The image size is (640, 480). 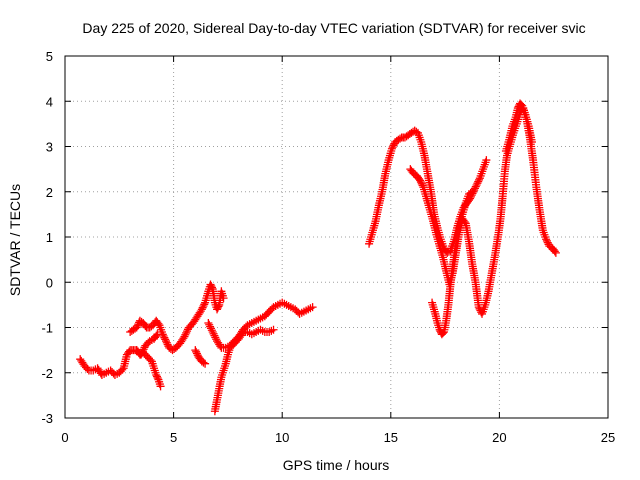 What do you see at coordinates (49, 56) in the screenshot?
I see `y-tick-label: 5` at bounding box center [49, 56].